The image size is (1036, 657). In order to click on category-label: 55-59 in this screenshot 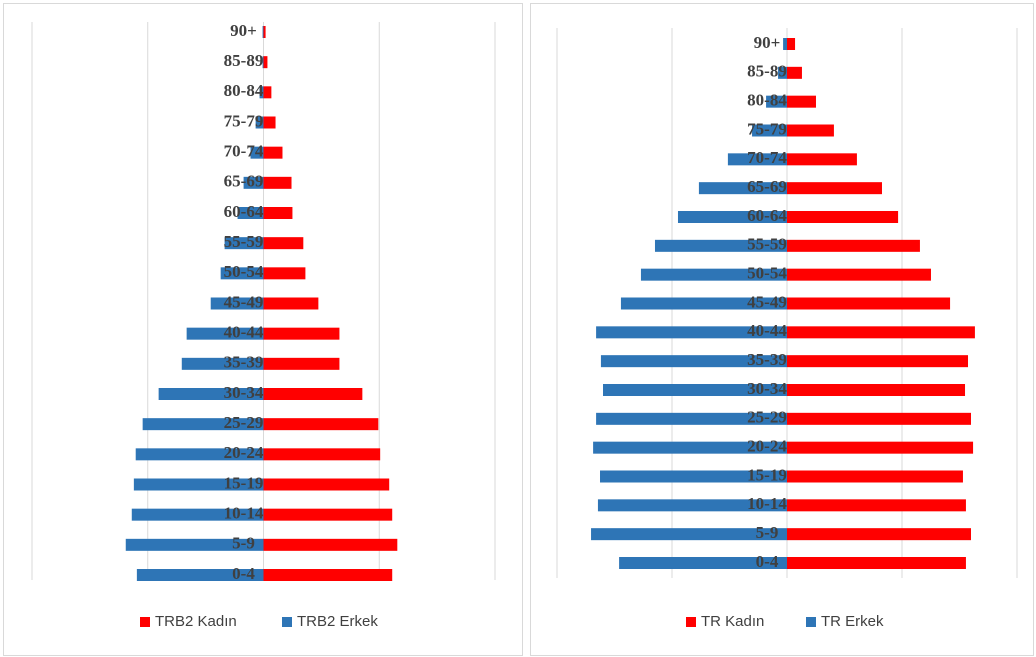, I will do `click(767, 244)`.